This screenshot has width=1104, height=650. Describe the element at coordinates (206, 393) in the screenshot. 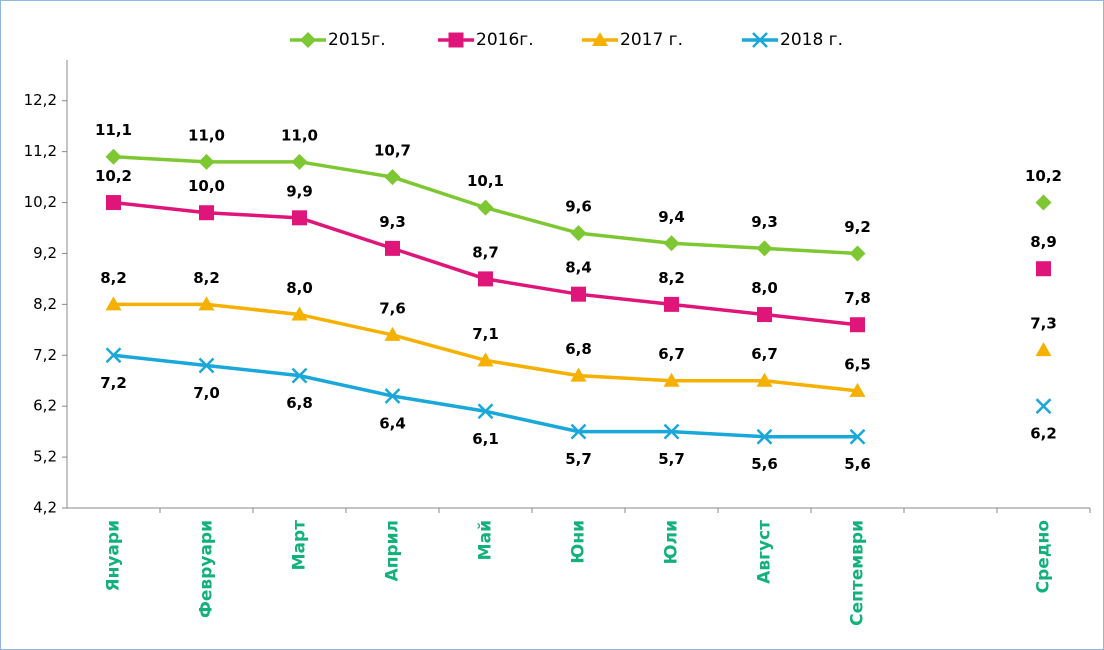

I see `data-label: 7,0` at that location.